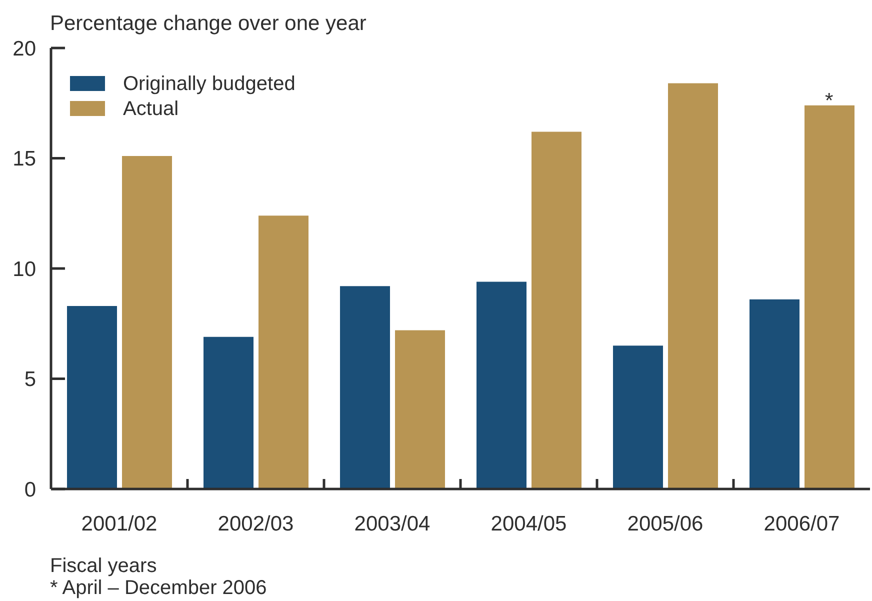  I want to click on y-tick-label: 15, so click(24, 159).